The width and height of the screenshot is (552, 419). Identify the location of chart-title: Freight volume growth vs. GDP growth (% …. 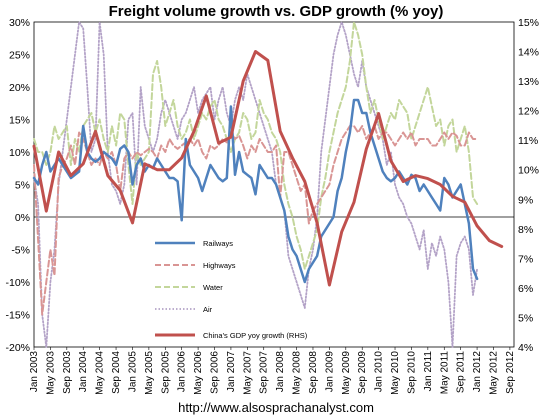
(276, 11).